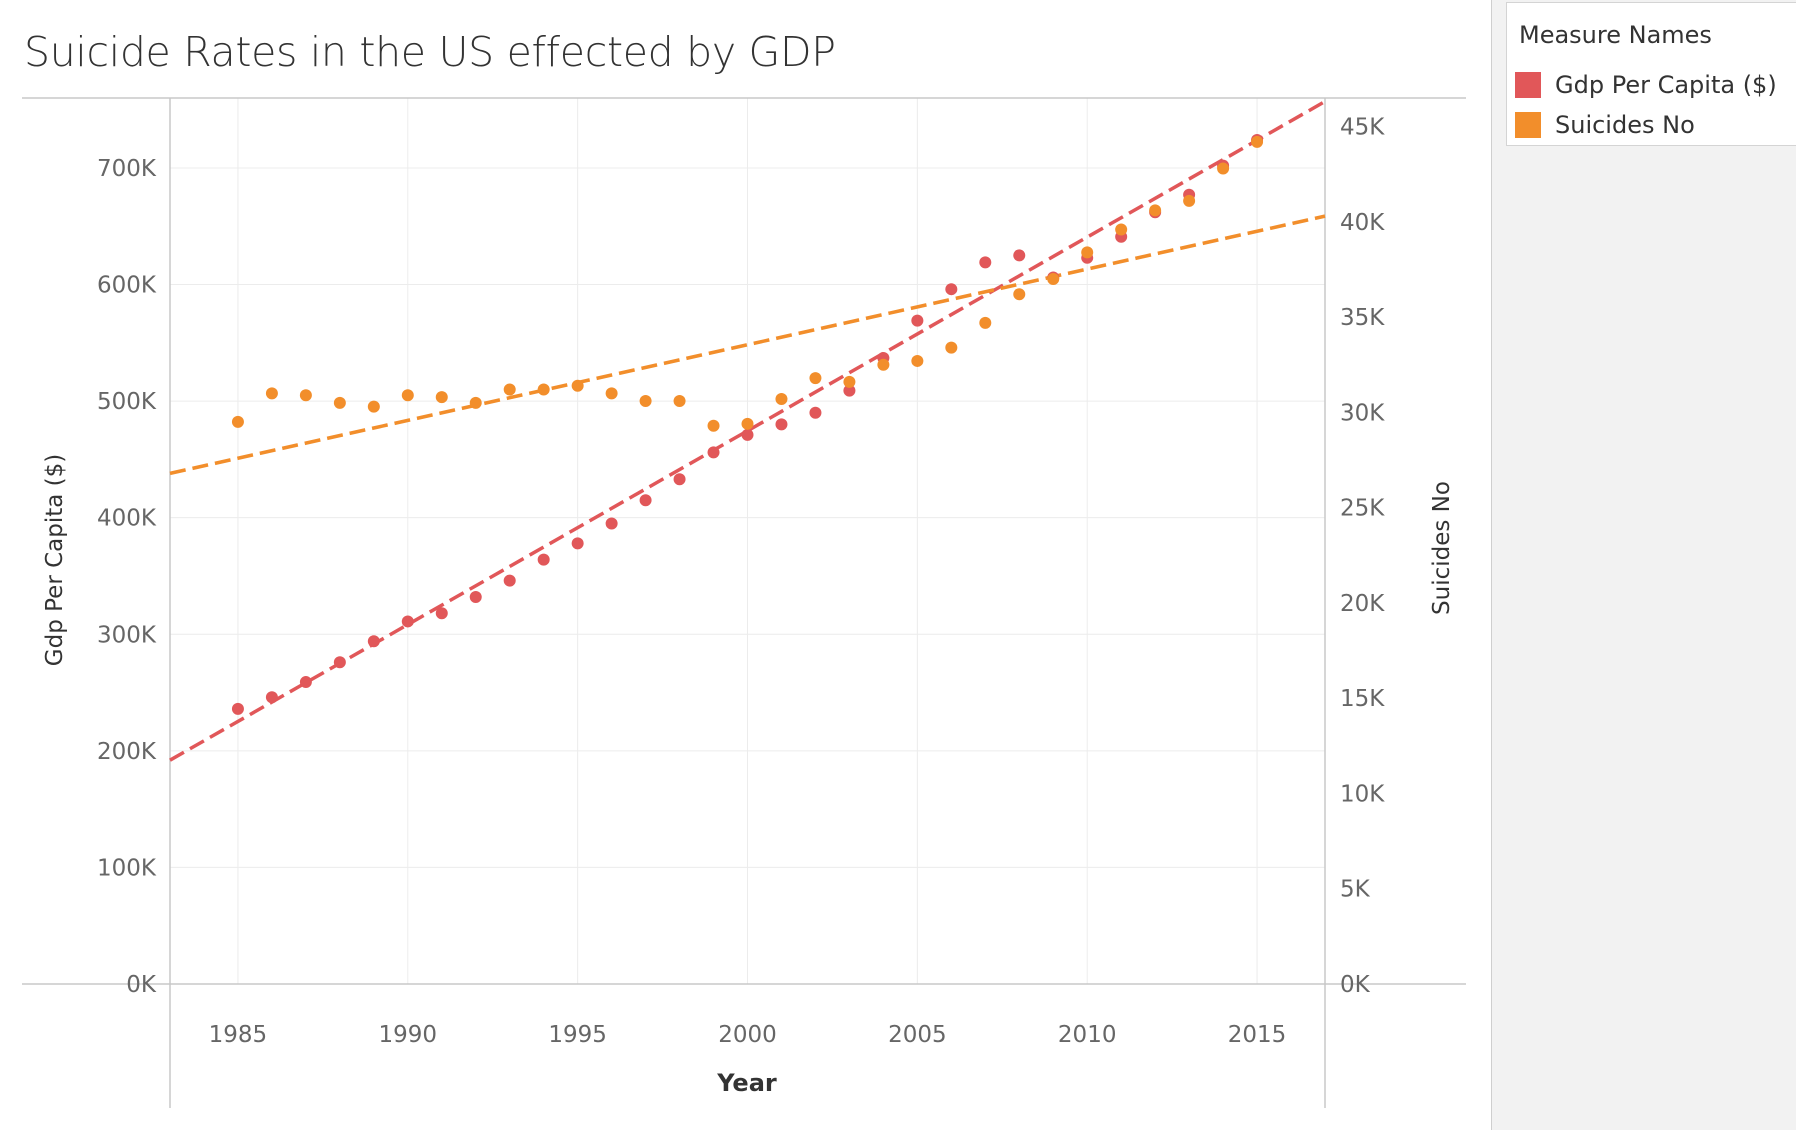 This screenshot has width=1796, height=1130. Describe the element at coordinates (127, 635) in the screenshot. I see `y-tick-label-left: 300K` at that location.